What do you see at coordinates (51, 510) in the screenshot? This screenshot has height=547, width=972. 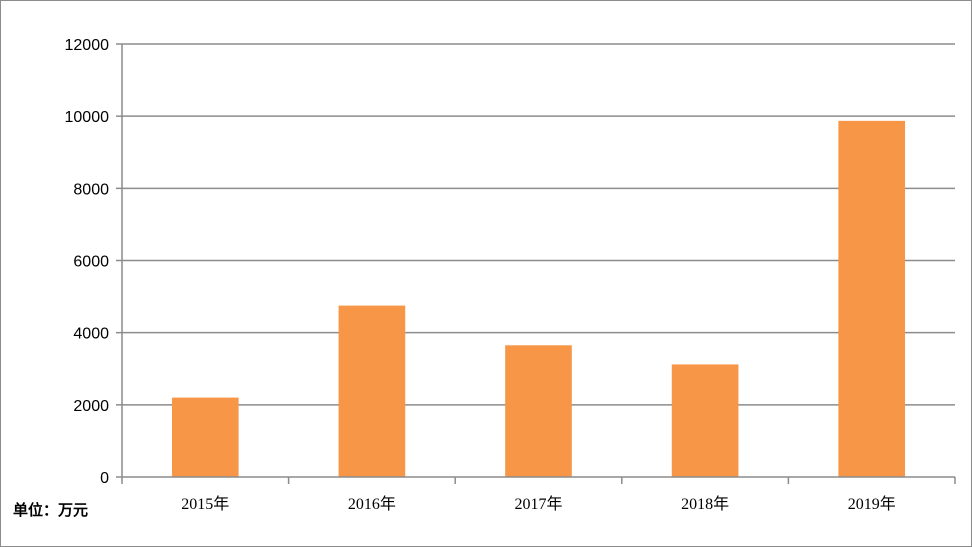 I see `unit-label: 单位：万元` at bounding box center [51, 510].